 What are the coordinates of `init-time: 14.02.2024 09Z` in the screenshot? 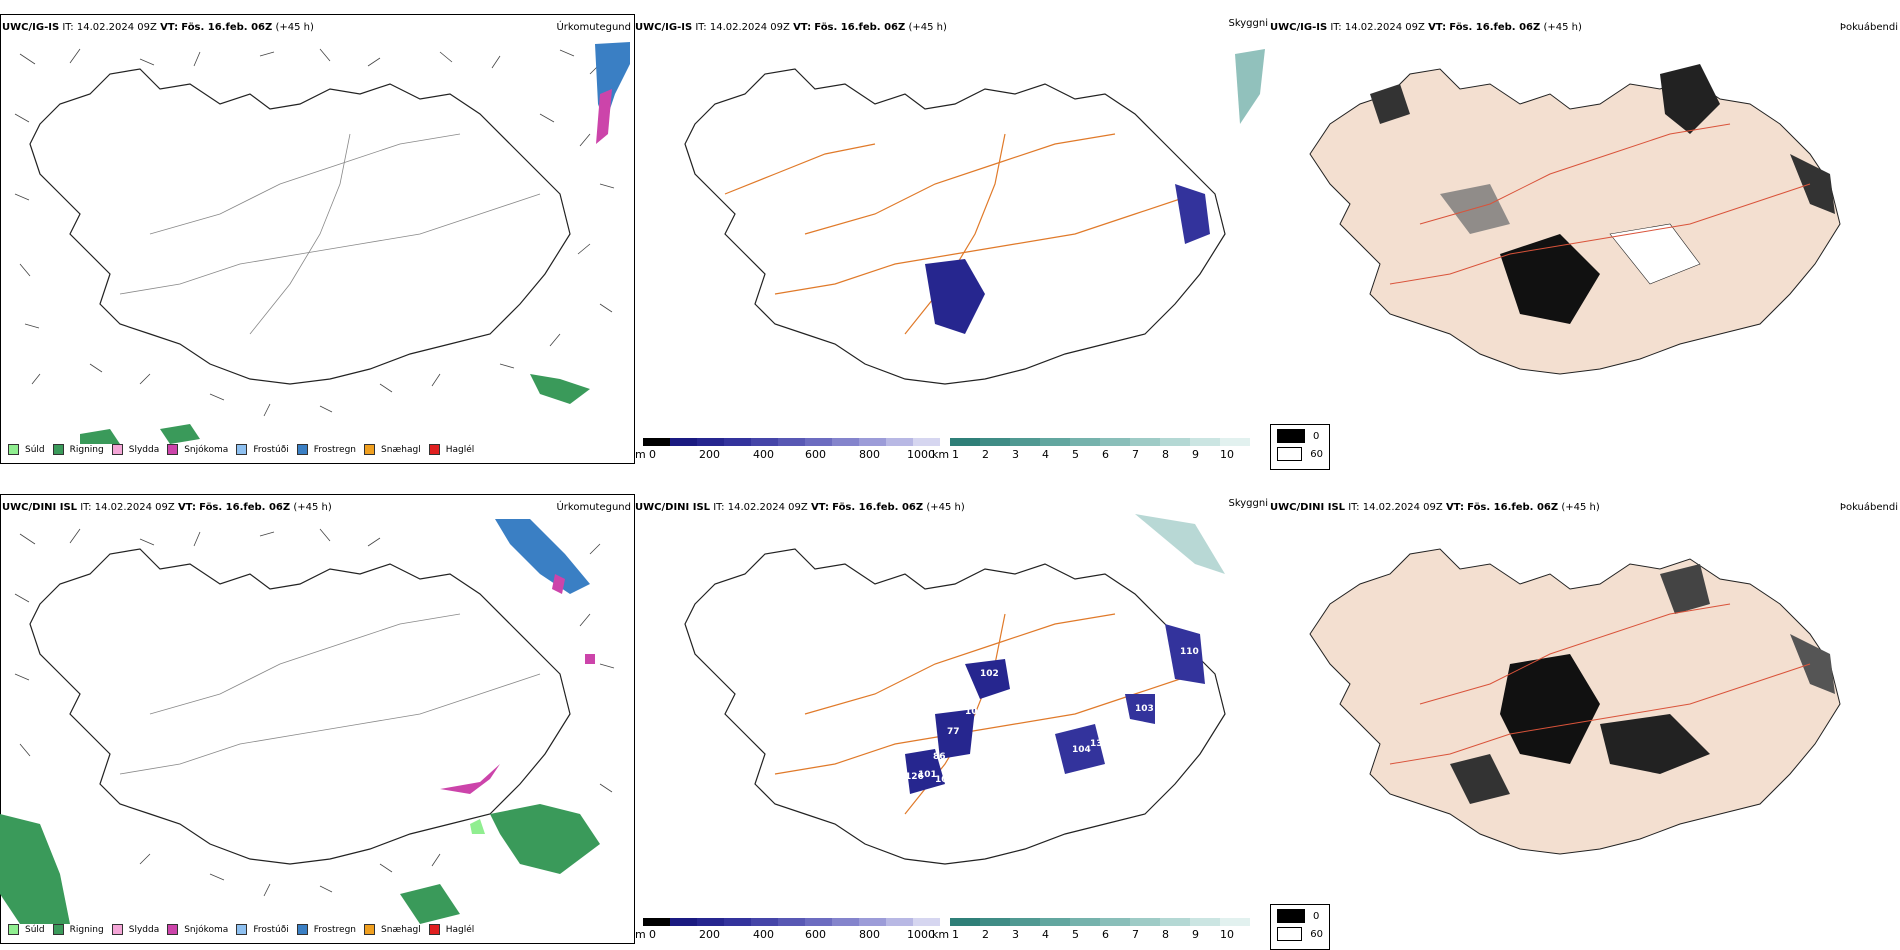 It's located at (749, 27).